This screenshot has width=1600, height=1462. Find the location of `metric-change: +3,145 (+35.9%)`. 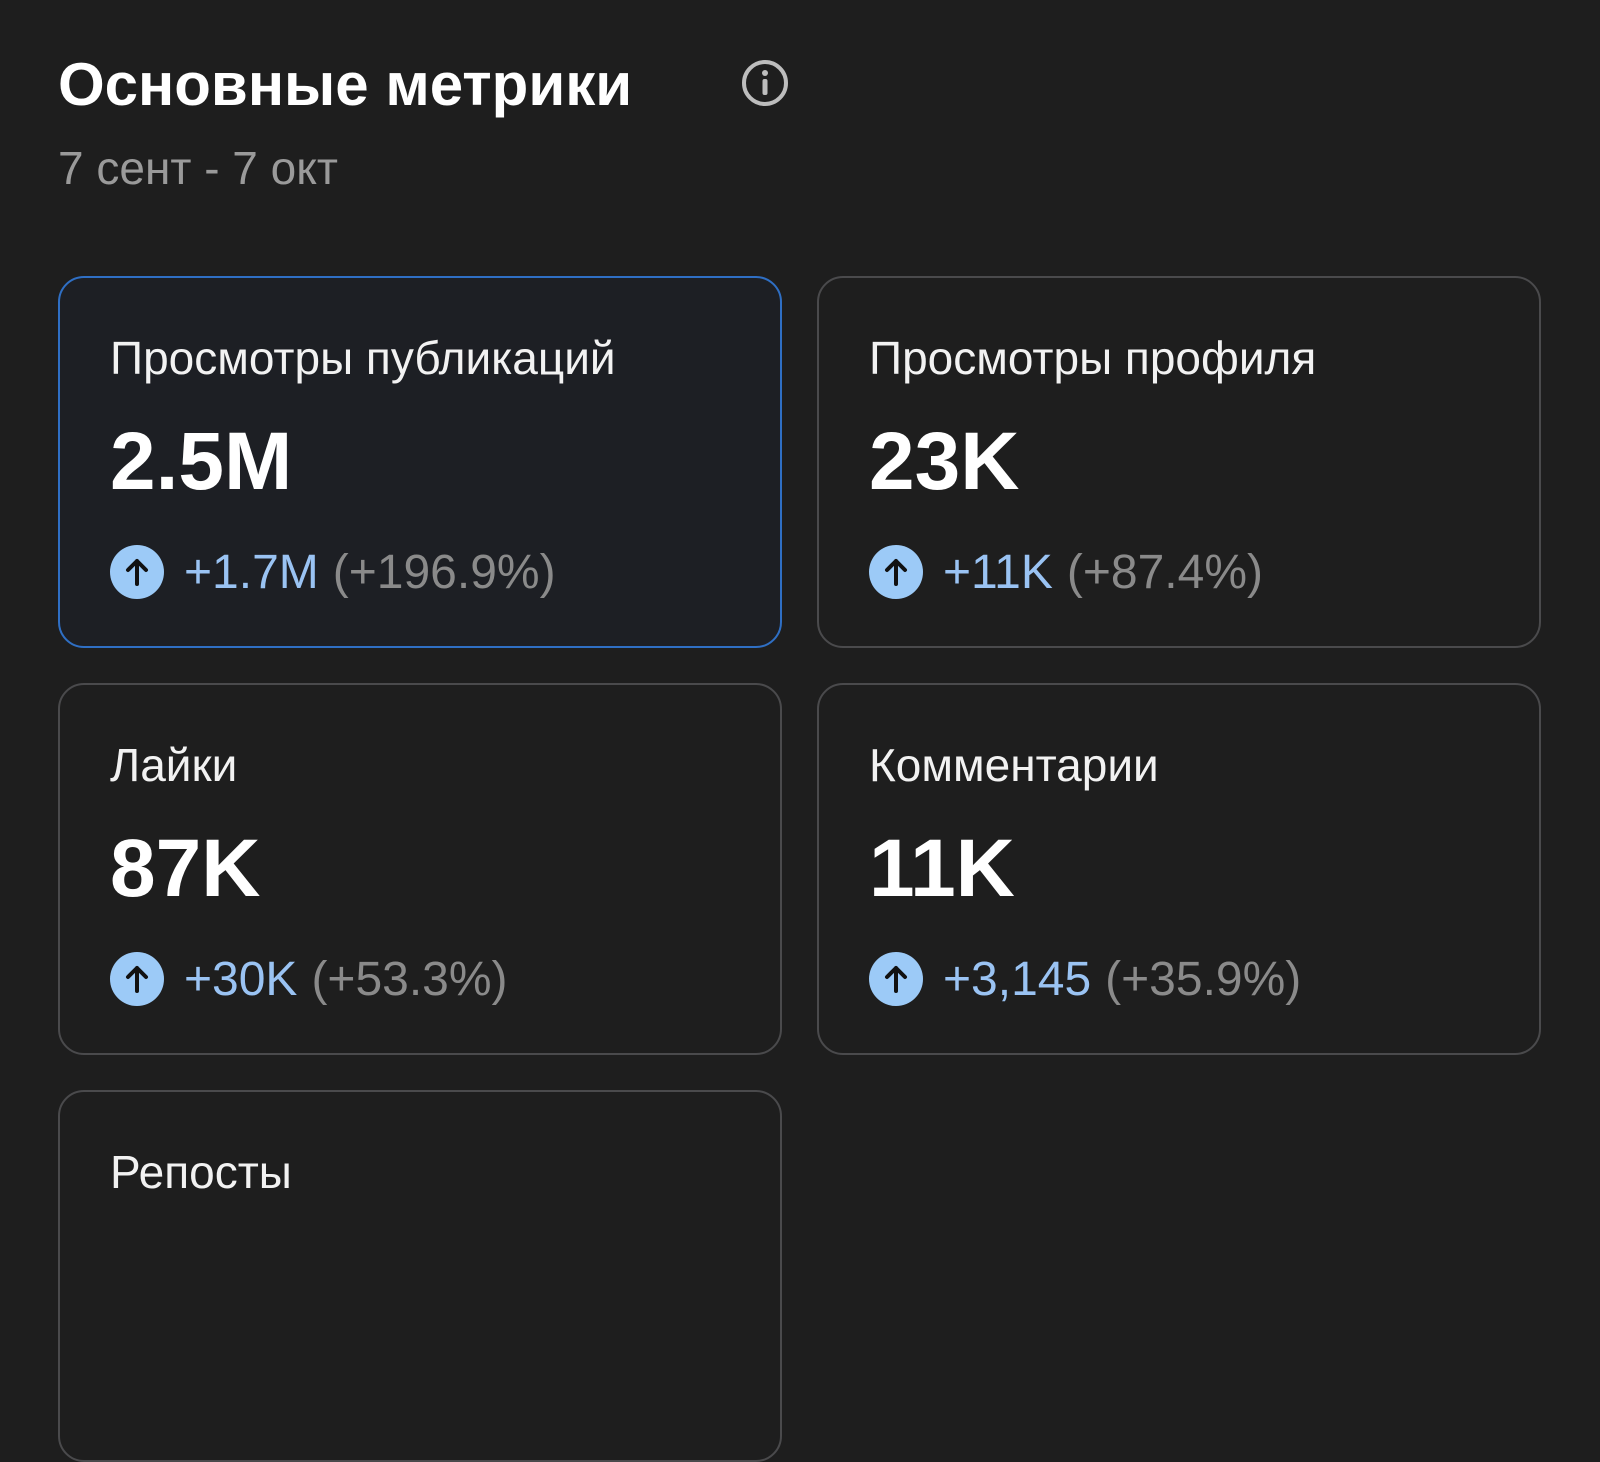

metric-change: +3,145 (+35.9%) is located at coordinates (1085, 979).